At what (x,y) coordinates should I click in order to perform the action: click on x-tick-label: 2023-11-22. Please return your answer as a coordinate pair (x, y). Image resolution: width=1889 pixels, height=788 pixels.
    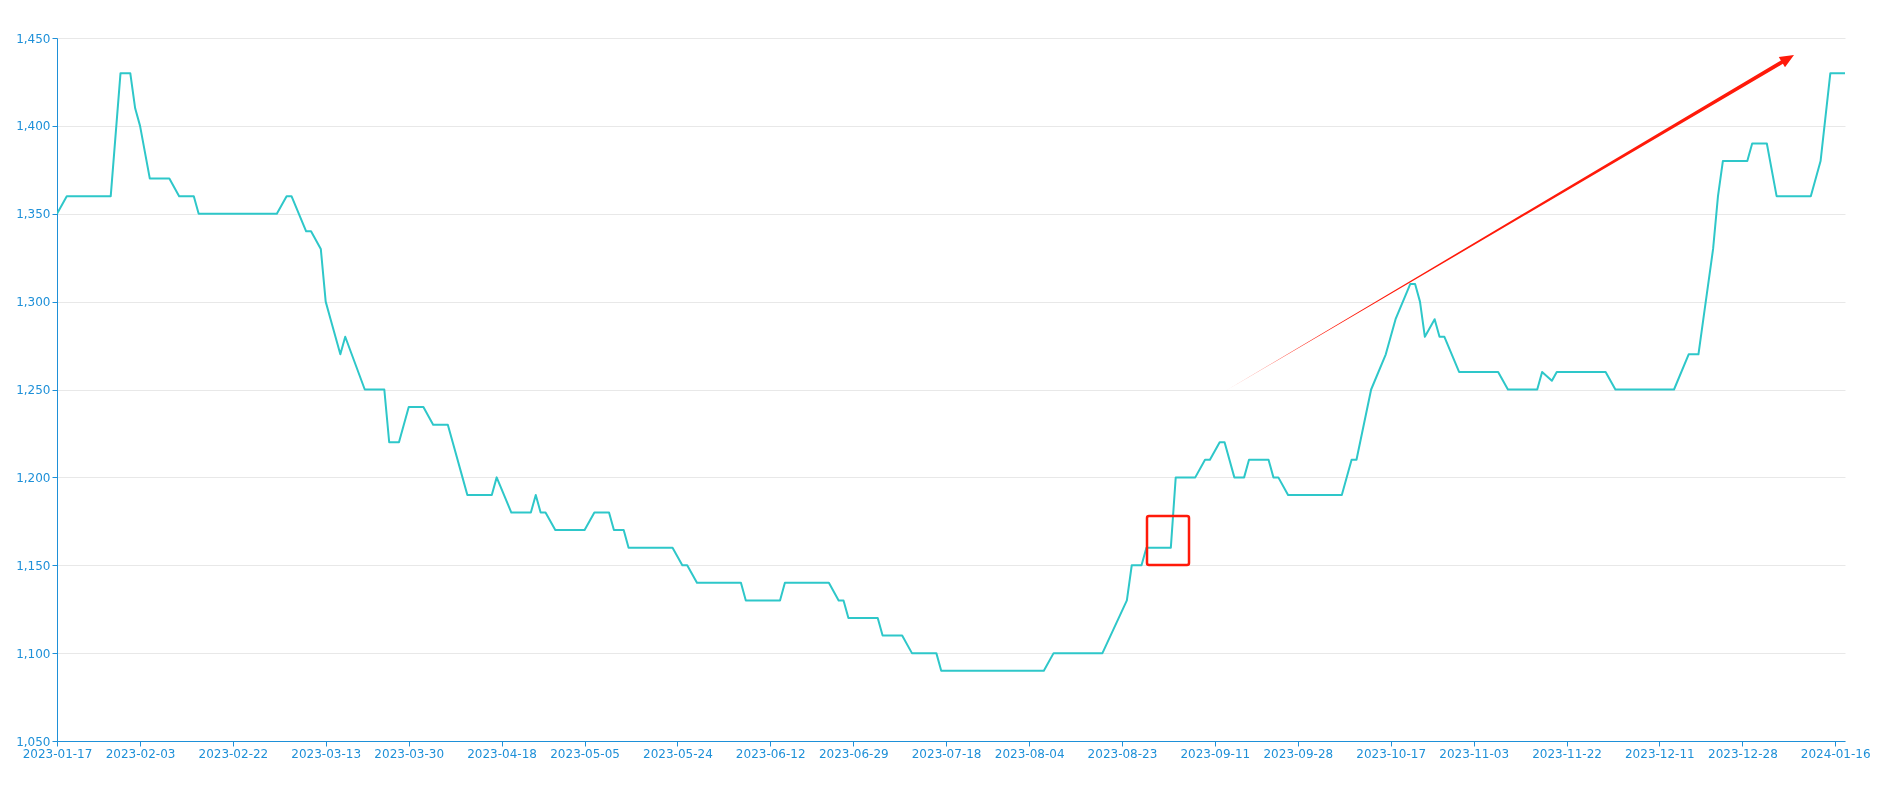
    Looking at the image, I should click on (1567, 753).